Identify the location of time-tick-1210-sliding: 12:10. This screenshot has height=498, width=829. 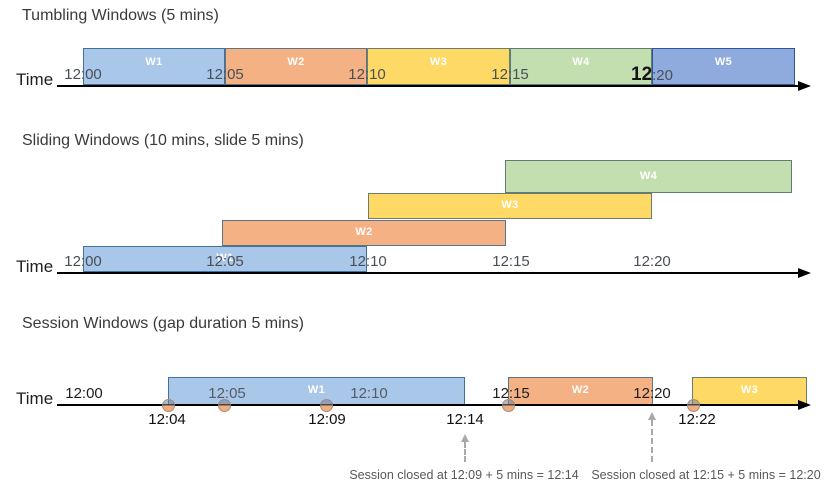
(368, 261).